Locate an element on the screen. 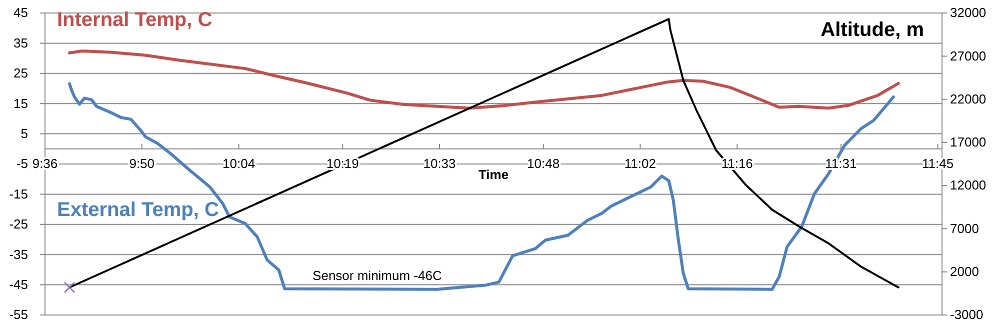 Image resolution: width=995 pixels, height=325 pixels. y-tick-label: -55 is located at coordinates (18, 314).